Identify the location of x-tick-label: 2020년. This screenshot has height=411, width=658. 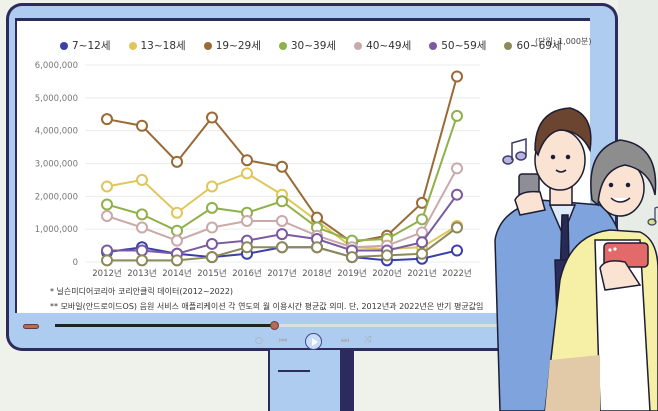
(386, 273).